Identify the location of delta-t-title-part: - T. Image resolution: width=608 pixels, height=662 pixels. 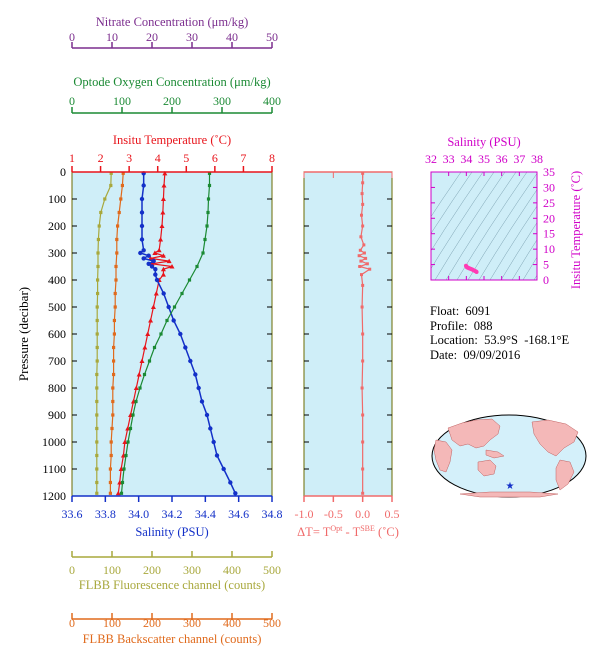
(351, 532).